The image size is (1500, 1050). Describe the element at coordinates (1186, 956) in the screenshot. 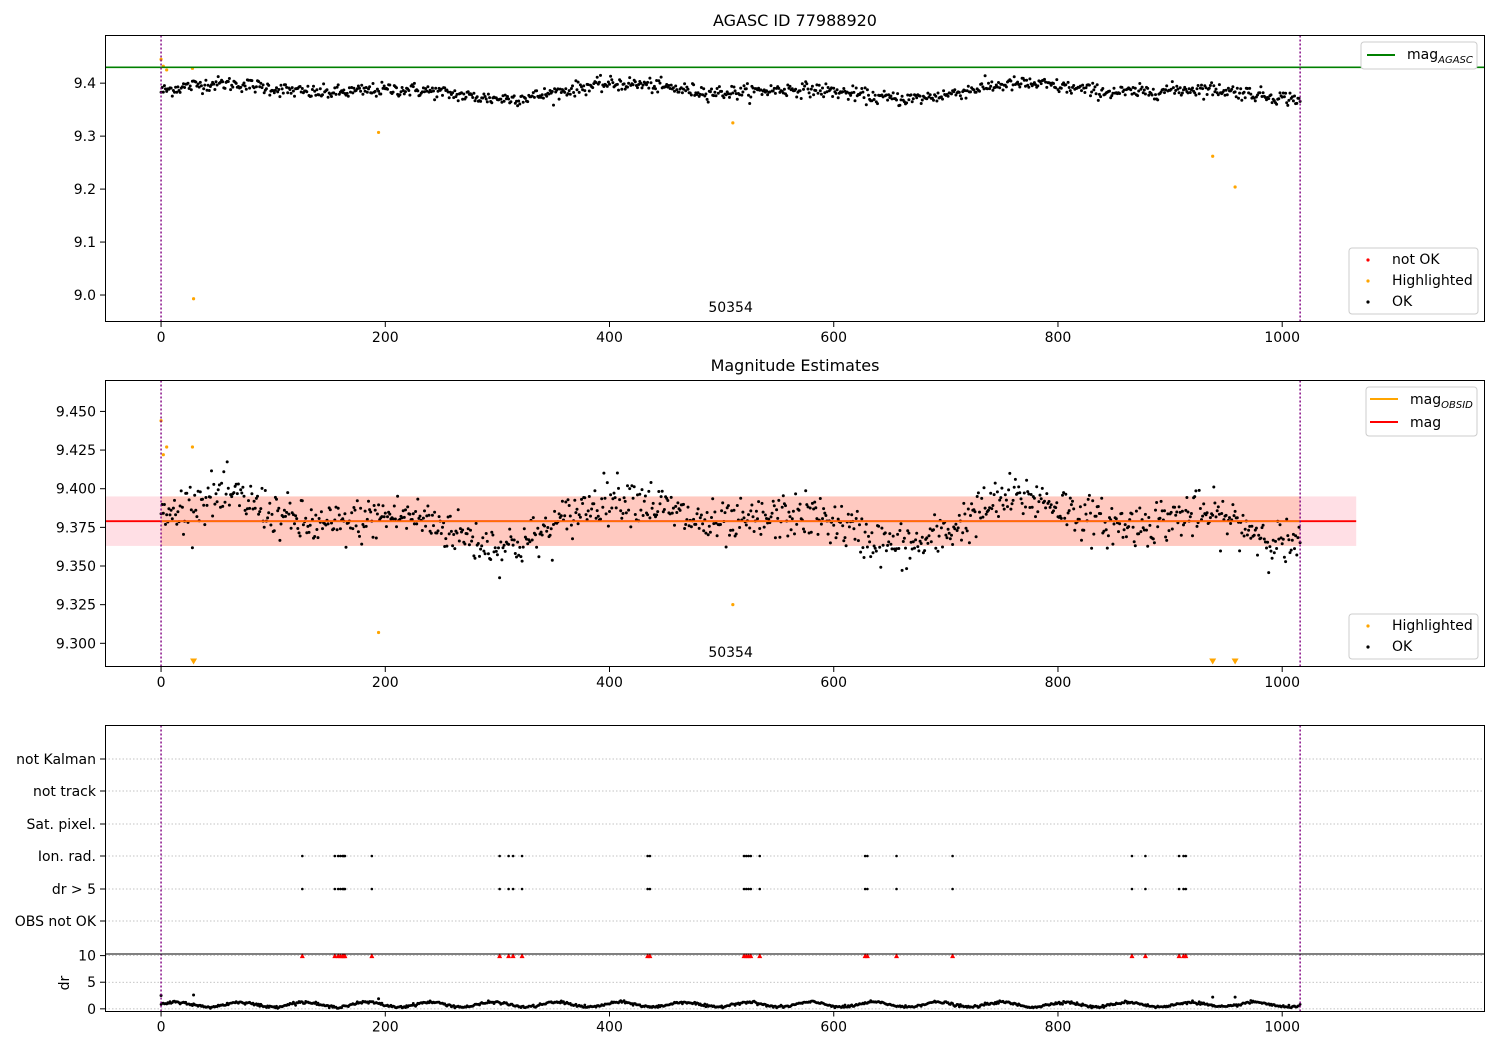

I see `dr-capped-marker` at that location.